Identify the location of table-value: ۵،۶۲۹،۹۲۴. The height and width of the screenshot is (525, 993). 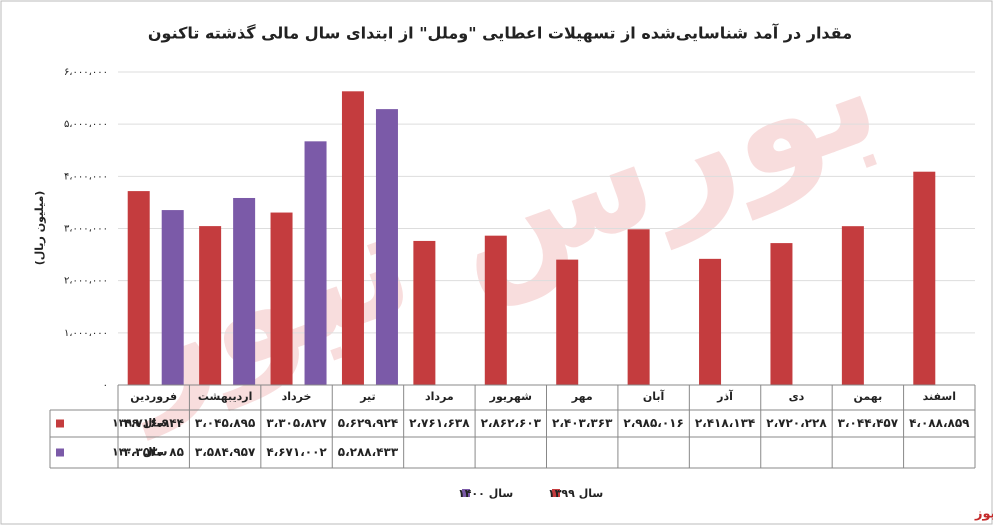
(368, 423).